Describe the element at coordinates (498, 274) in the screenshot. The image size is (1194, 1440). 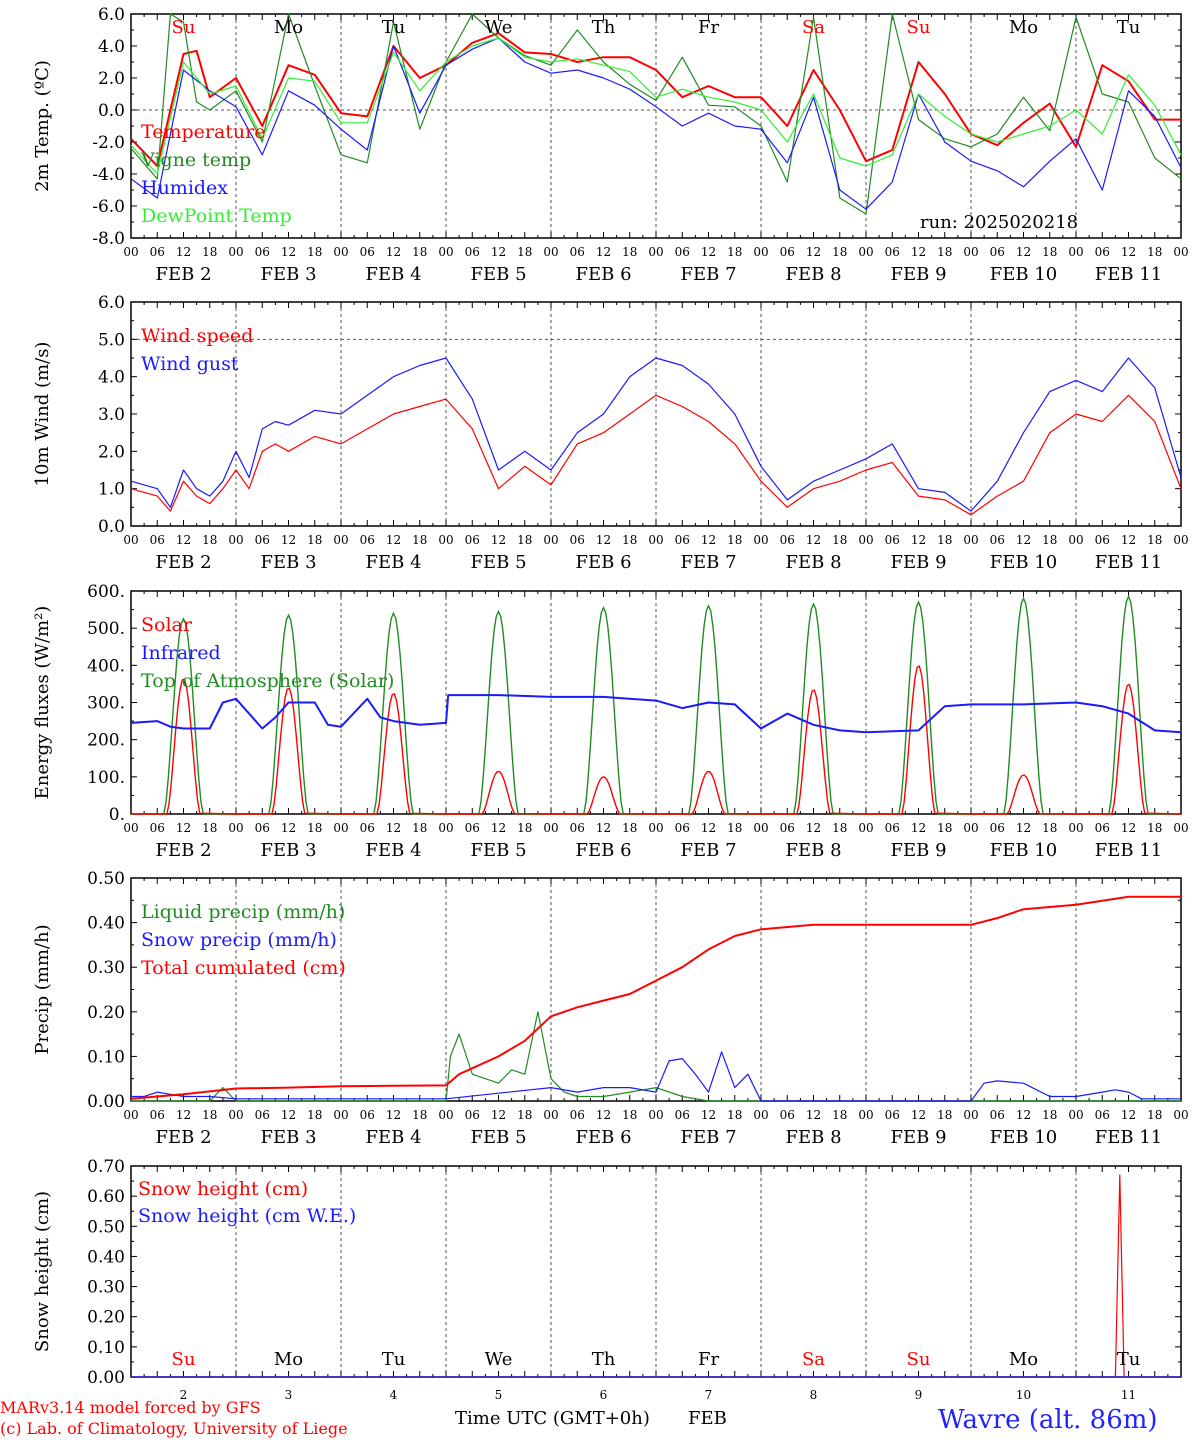
I see `date-label: FEB 5` at that location.